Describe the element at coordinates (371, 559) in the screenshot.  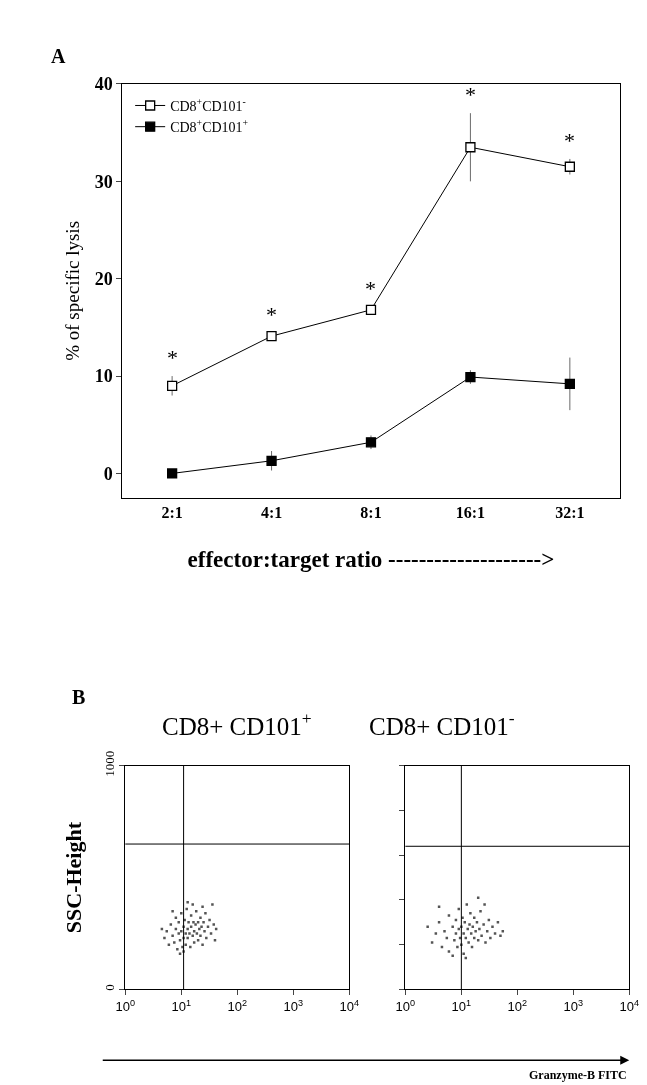
I see `x-axis-title: effector:target ratio -------------------->` at that location.